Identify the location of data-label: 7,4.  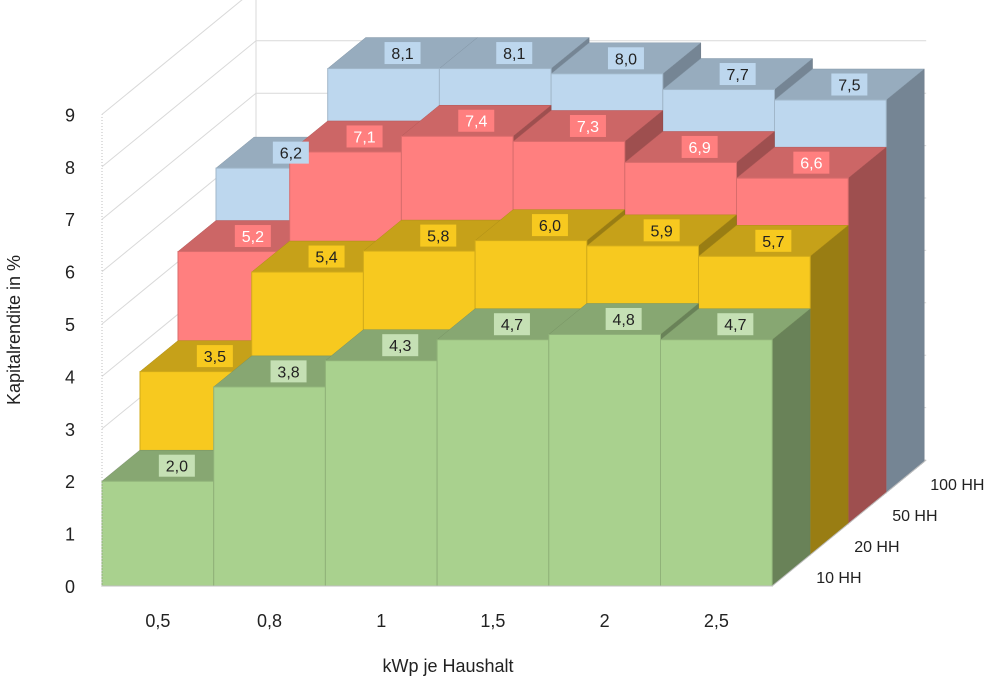
(476, 120).